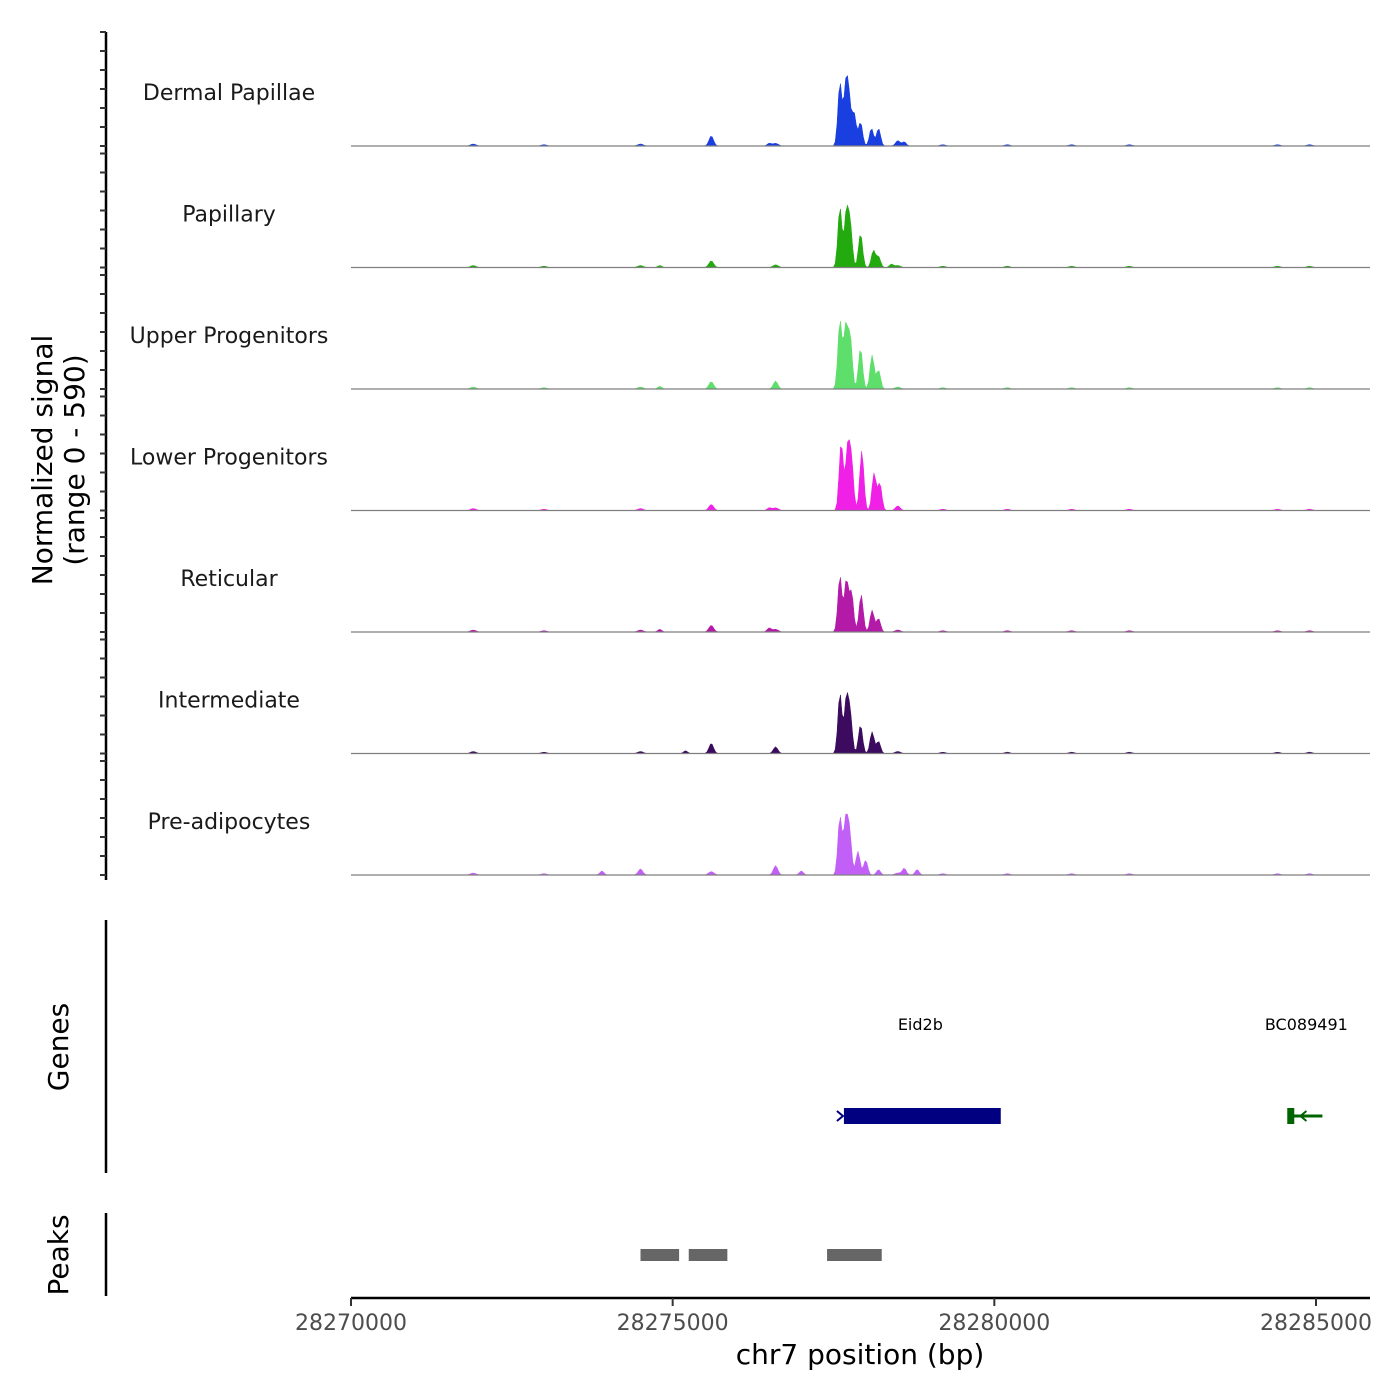 This screenshot has width=1400, height=1400. What do you see at coordinates (229, 822) in the screenshot?
I see `track-label-6: Pre-adipocytes` at bounding box center [229, 822].